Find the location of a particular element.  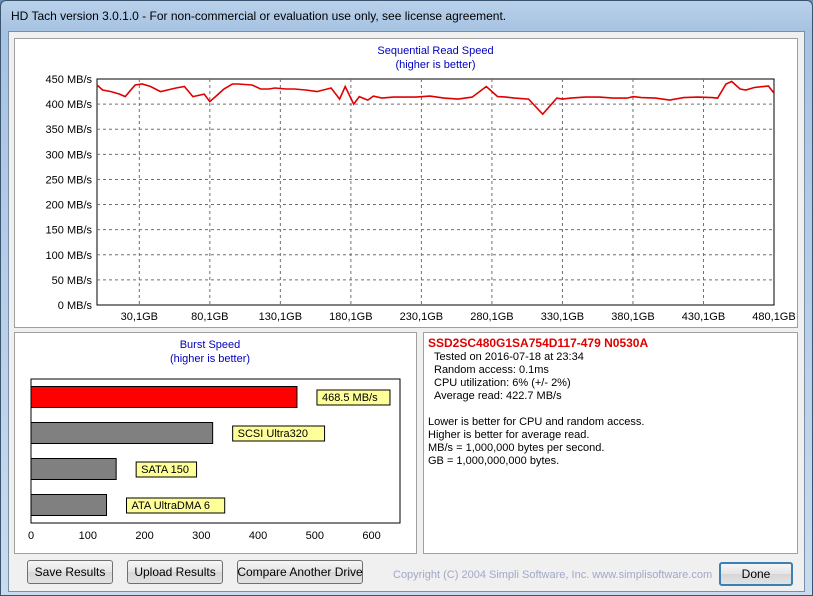

y-tick-label: 50 MB/s is located at coordinates (72, 281).